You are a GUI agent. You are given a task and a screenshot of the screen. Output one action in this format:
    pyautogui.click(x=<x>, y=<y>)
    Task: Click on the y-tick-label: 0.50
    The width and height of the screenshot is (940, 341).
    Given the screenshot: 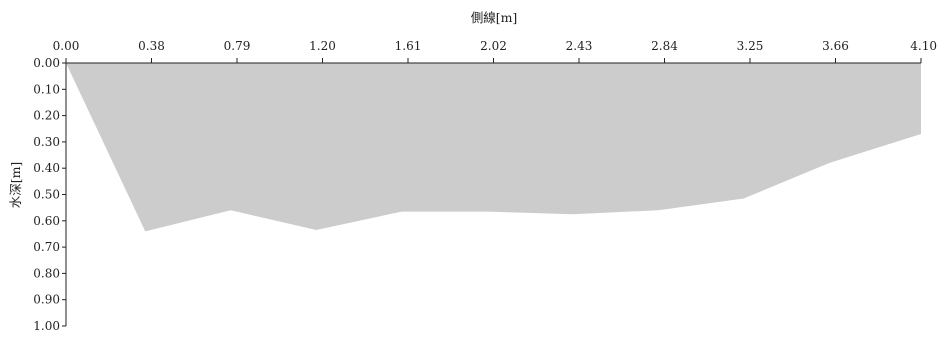 What is the action you would take?
    pyautogui.click(x=46, y=195)
    